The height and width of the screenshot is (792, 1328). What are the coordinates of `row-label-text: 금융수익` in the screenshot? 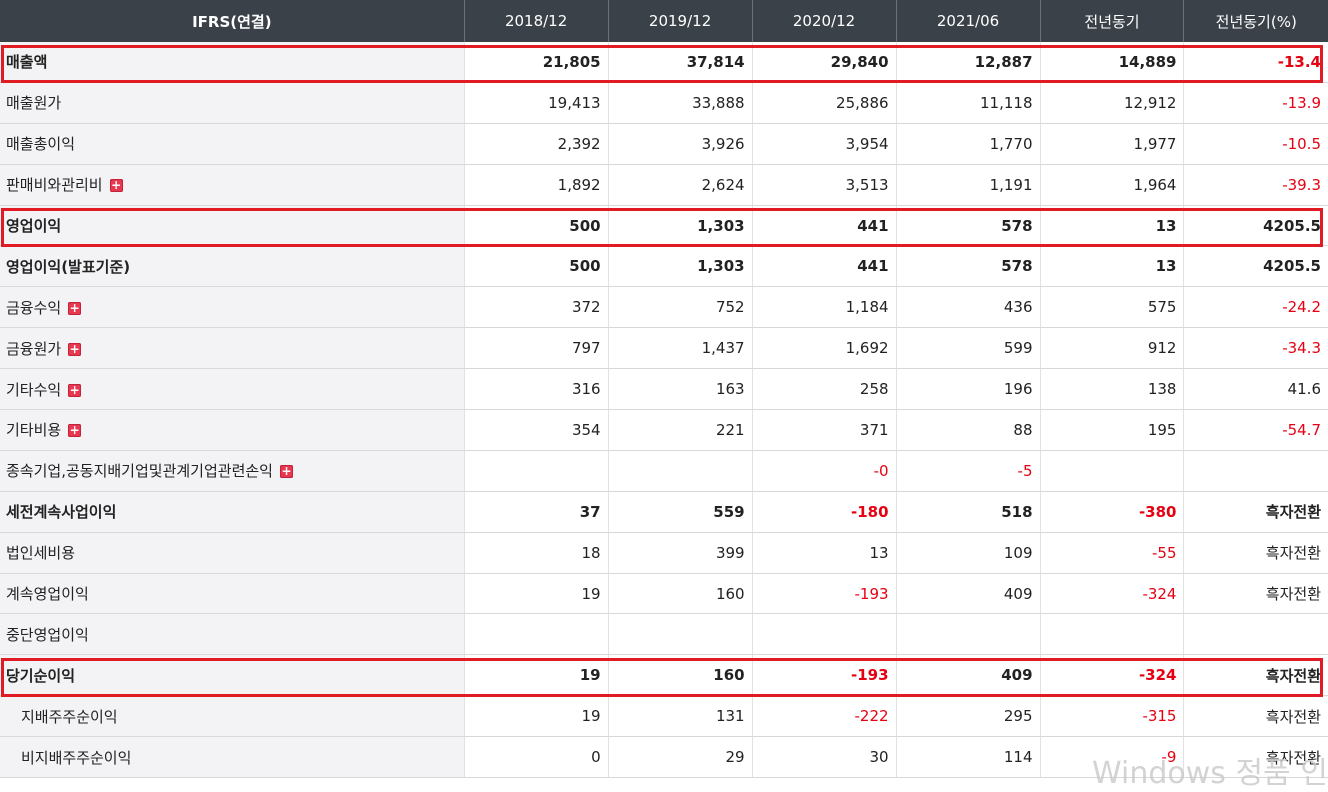 It's located at (34, 307).